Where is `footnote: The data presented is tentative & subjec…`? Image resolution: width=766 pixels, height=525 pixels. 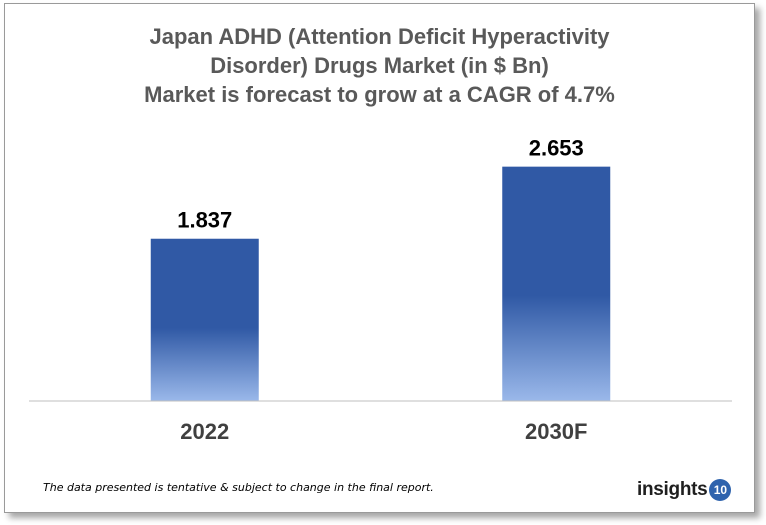 footnote: The data presented is tentative & subjec… is located at coordinates (238, 487).